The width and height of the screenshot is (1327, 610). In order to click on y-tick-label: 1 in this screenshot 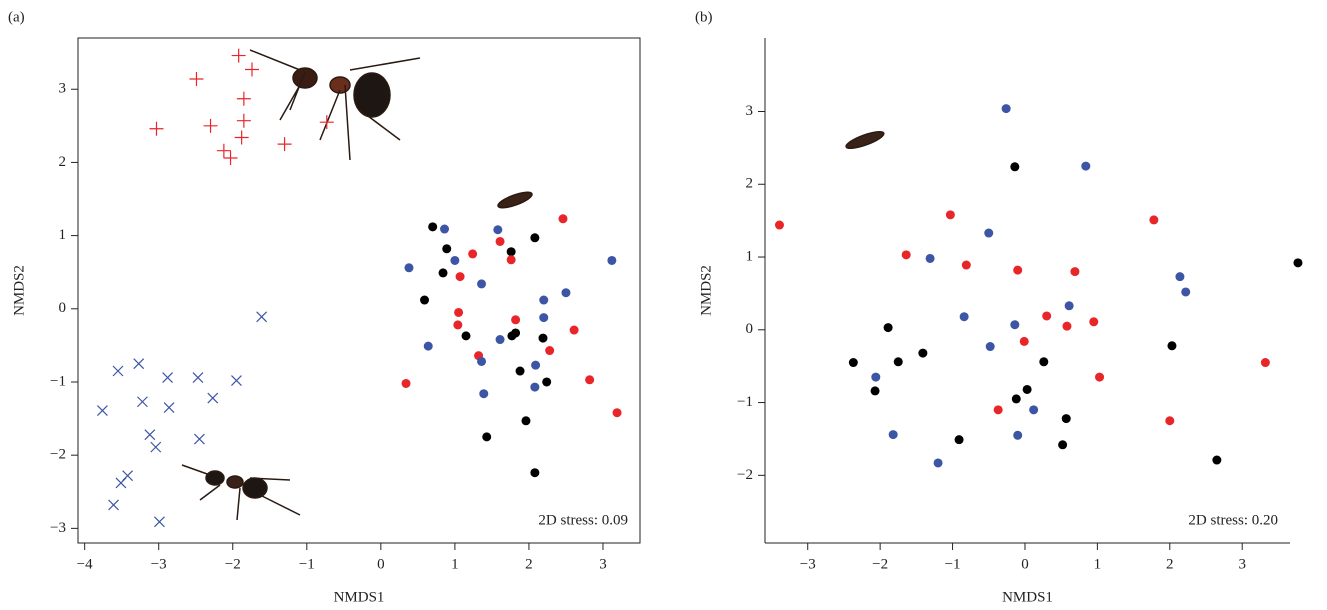, I will do `click(63, 235)`.